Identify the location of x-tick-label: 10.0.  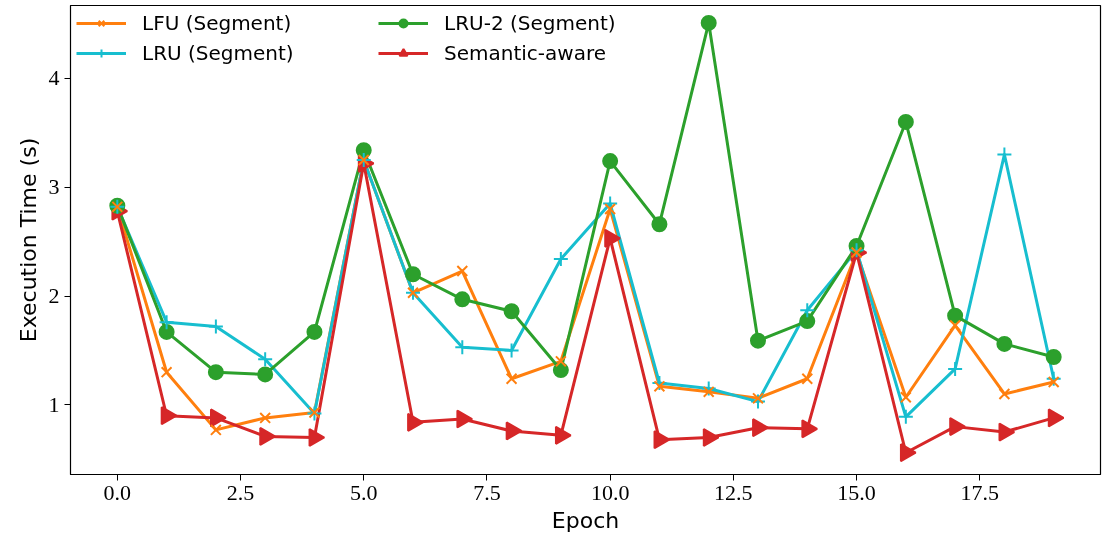
(610, 492).